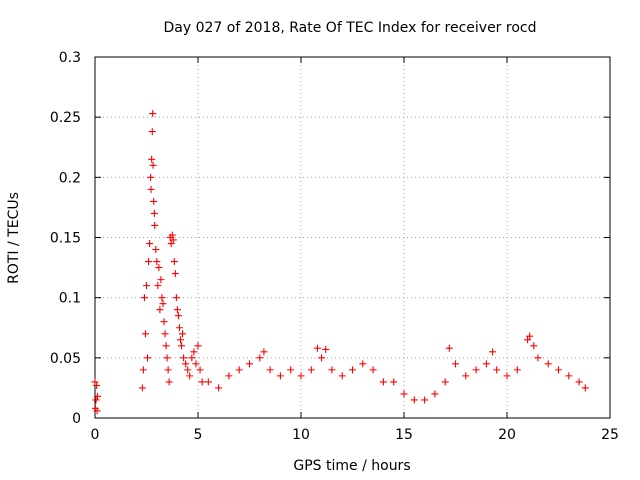 Image resolution: width=640 pixels, height=480 pixels. Describe the element at coordinates (65, 239) in the screenshot. I see `y-tick-label: 0.15` at that location.